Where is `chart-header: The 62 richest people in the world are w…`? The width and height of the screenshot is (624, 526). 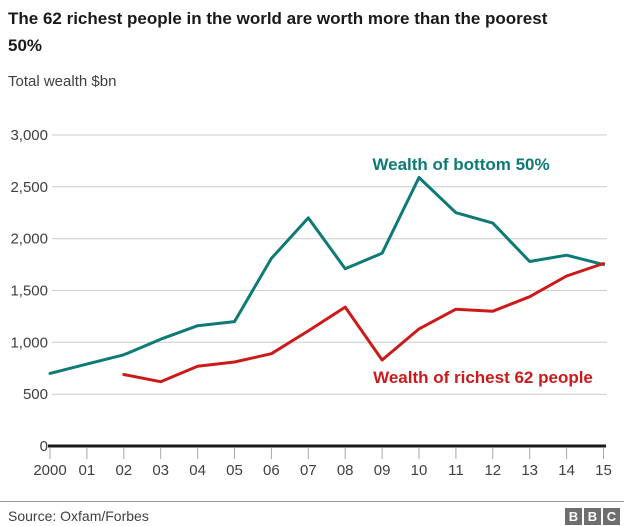 chart-header: The 62 richest people in the world are w… is located at coordinates (280, 47).